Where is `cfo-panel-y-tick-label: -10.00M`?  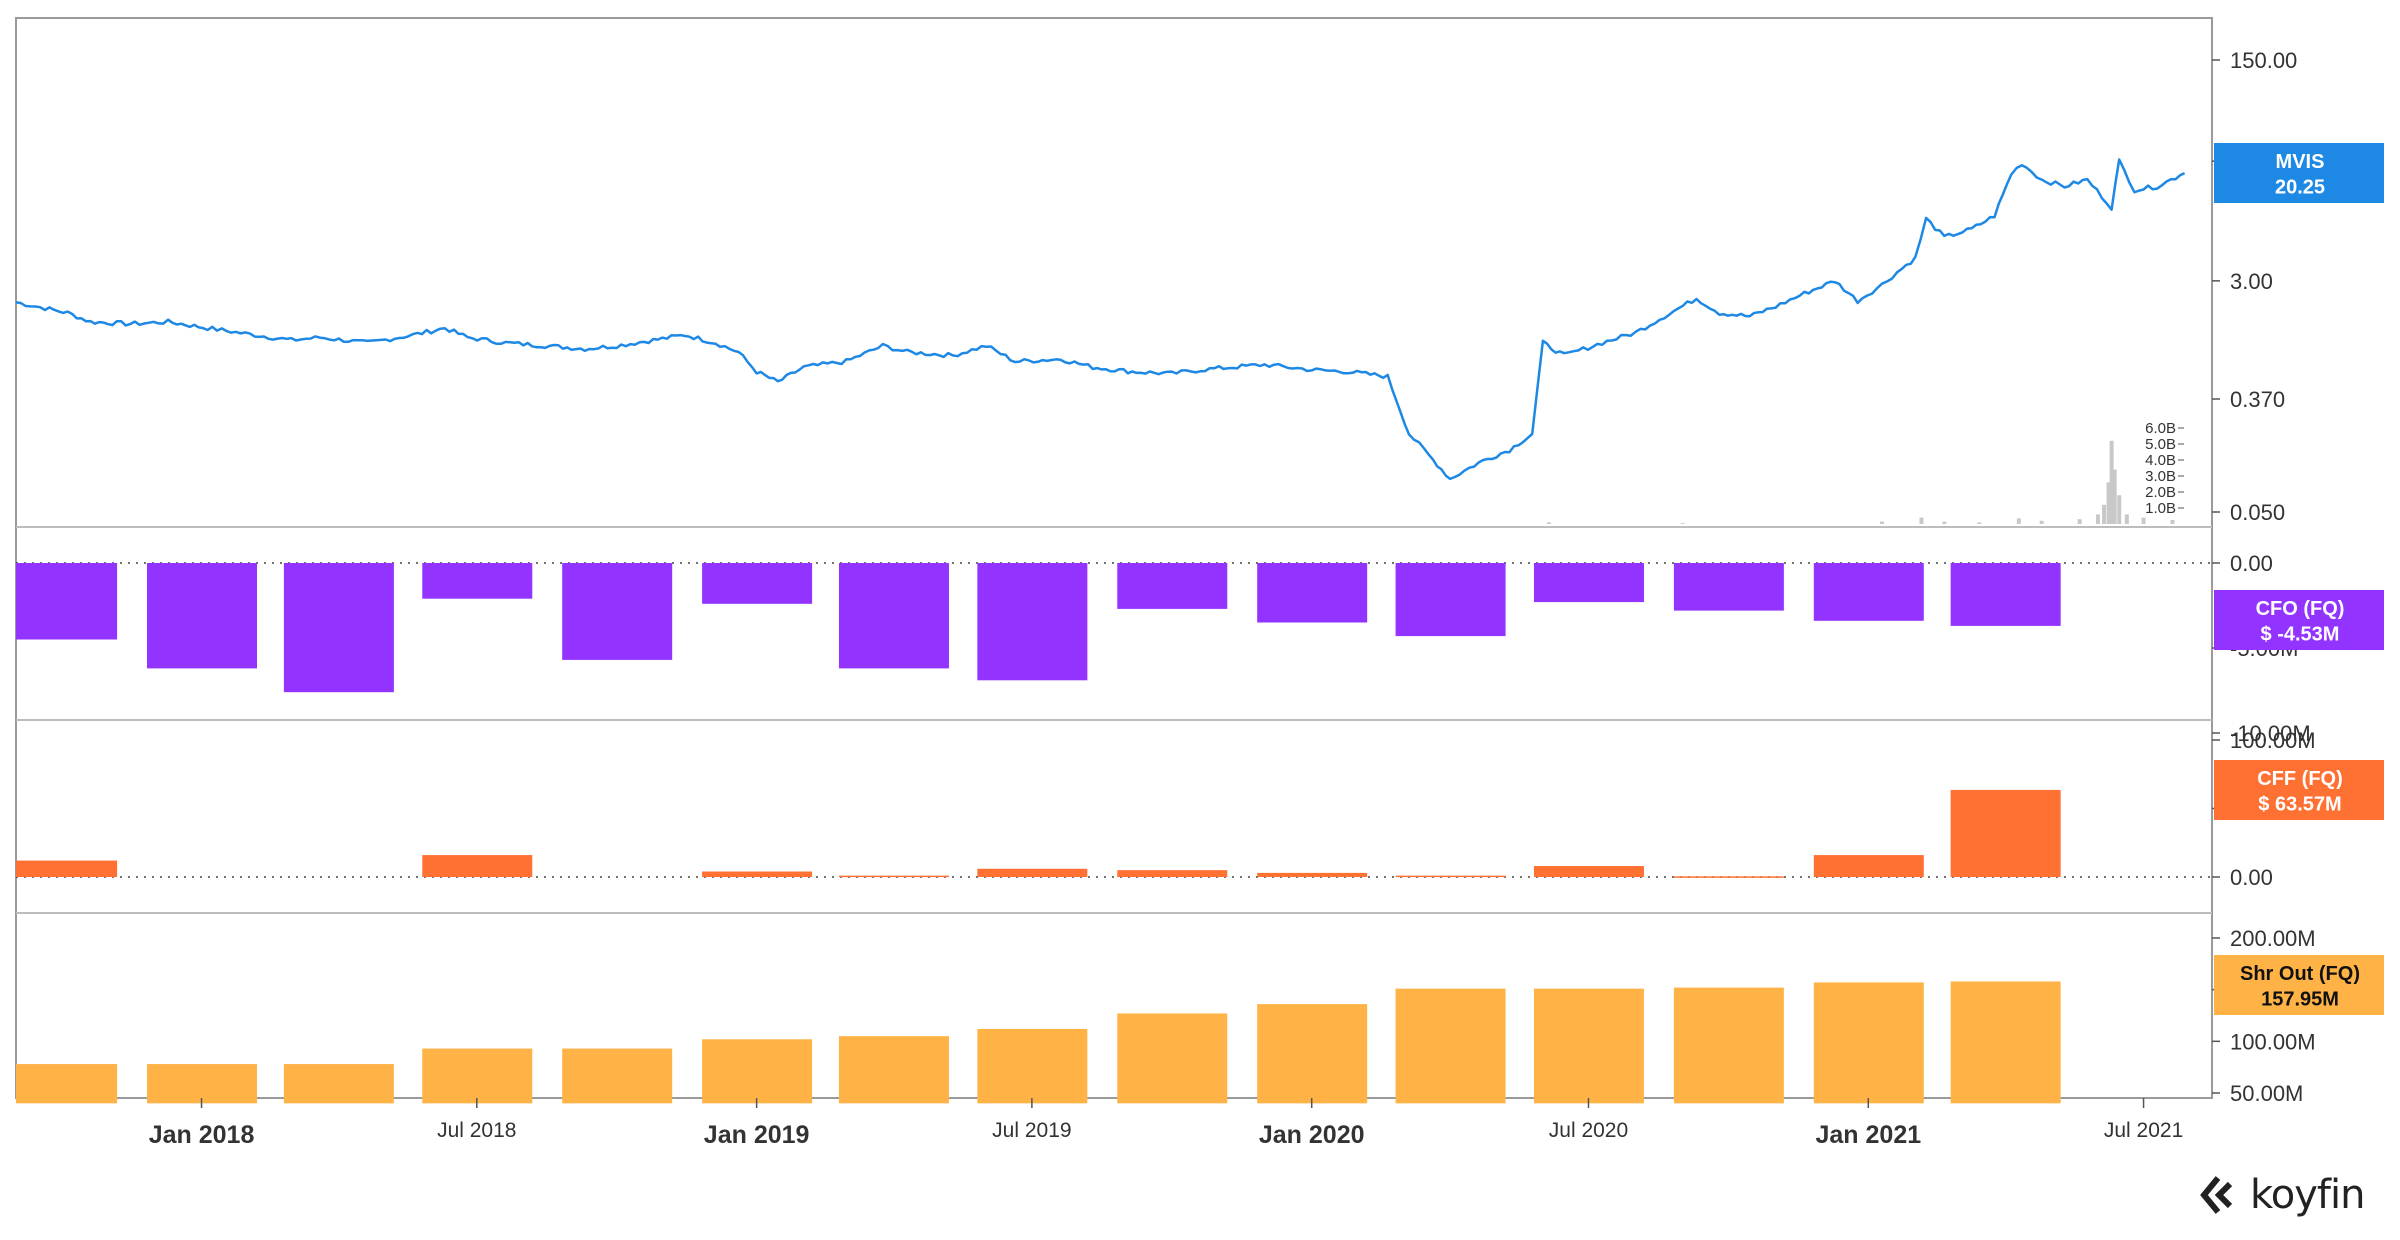 cfo-panel-y-tick-label: -10.00M is located at coordinates (2270, 733).